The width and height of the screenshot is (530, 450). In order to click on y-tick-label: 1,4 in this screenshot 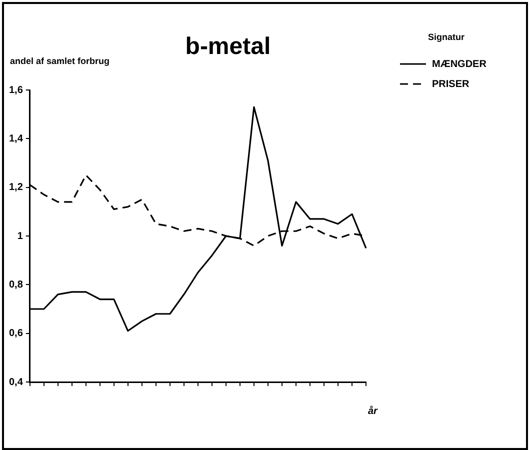, I will do `click(16, 138)`.